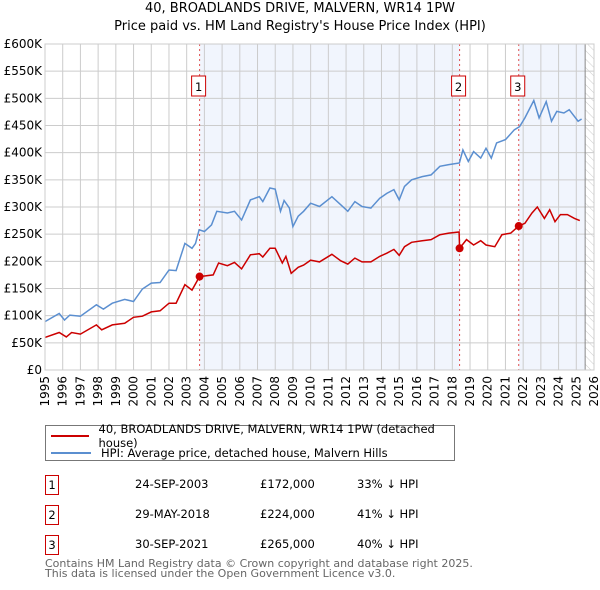 The height and width of the screenshot is (590, 600). Describe the element at coordinates (172, 544) in the screenshot. I see `transaction-date: 30-SEP-2021` at that location.